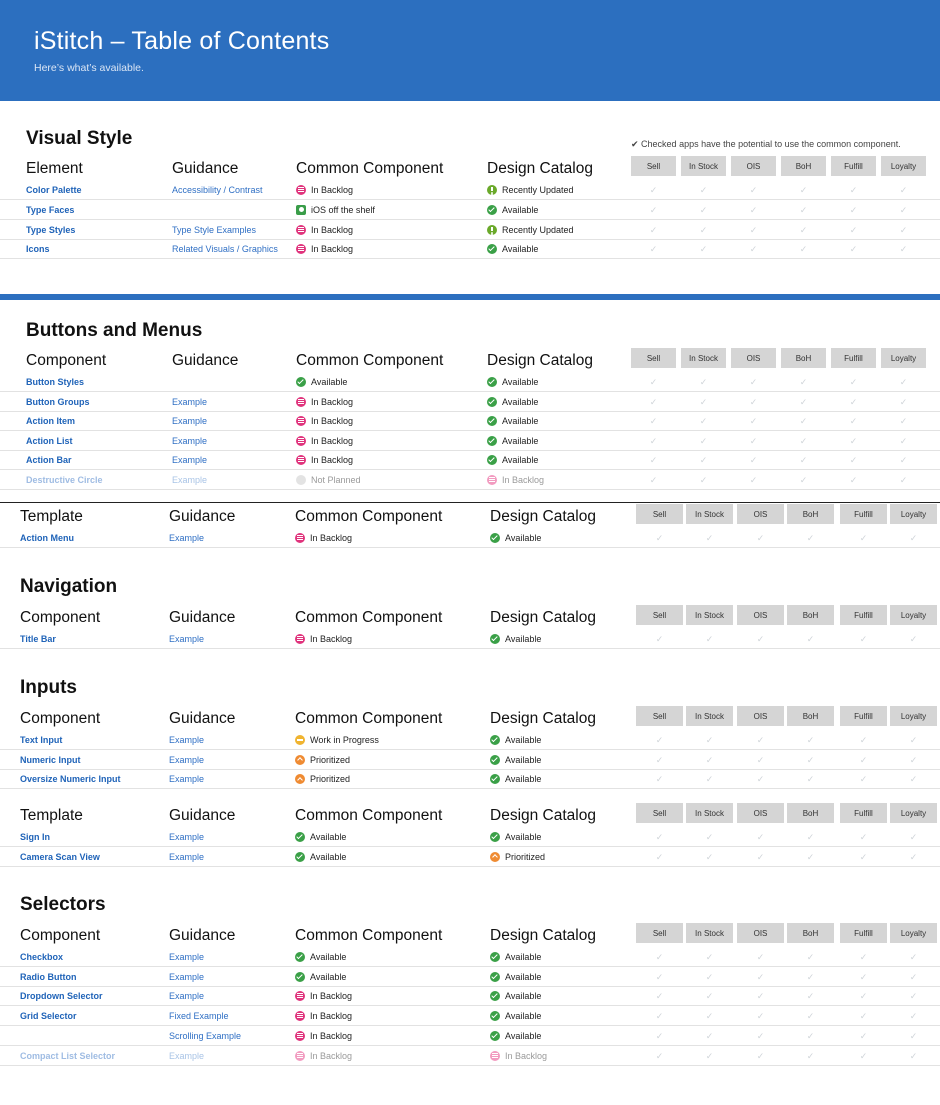  Describe the element at coordinates (335, 209) in the screenshot. I see `common-component-status: iOS off the shelf` at that location.